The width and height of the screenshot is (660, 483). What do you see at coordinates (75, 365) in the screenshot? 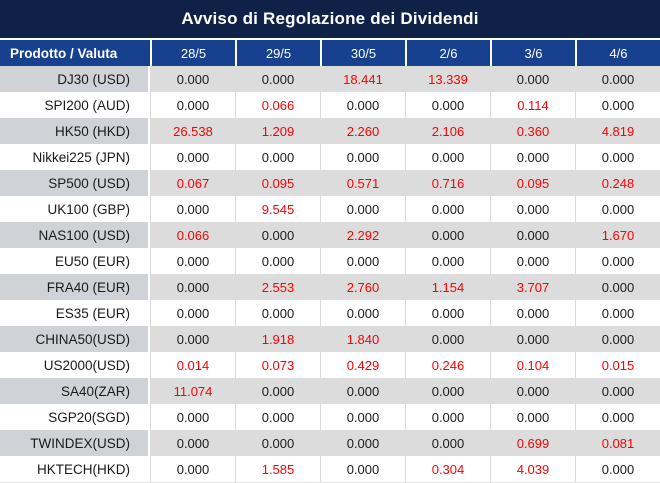
I see `product-cell: US2000(USD)` at bounding box center [75, 365].